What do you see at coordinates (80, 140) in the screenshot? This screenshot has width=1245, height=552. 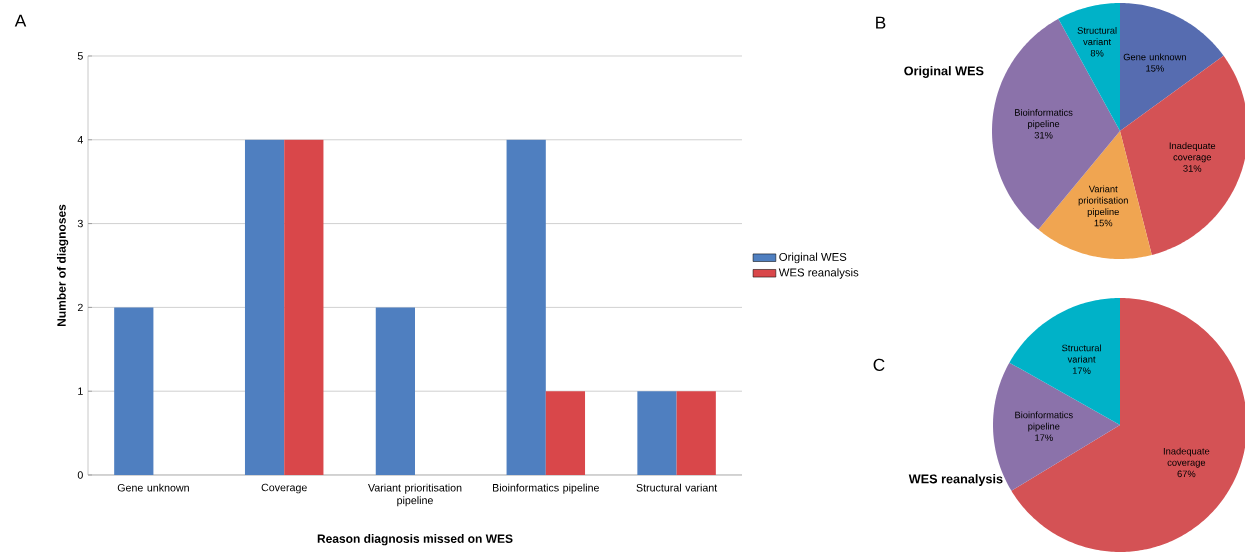 I see `y-tick-label: 4` at bounding box center [80, 140].